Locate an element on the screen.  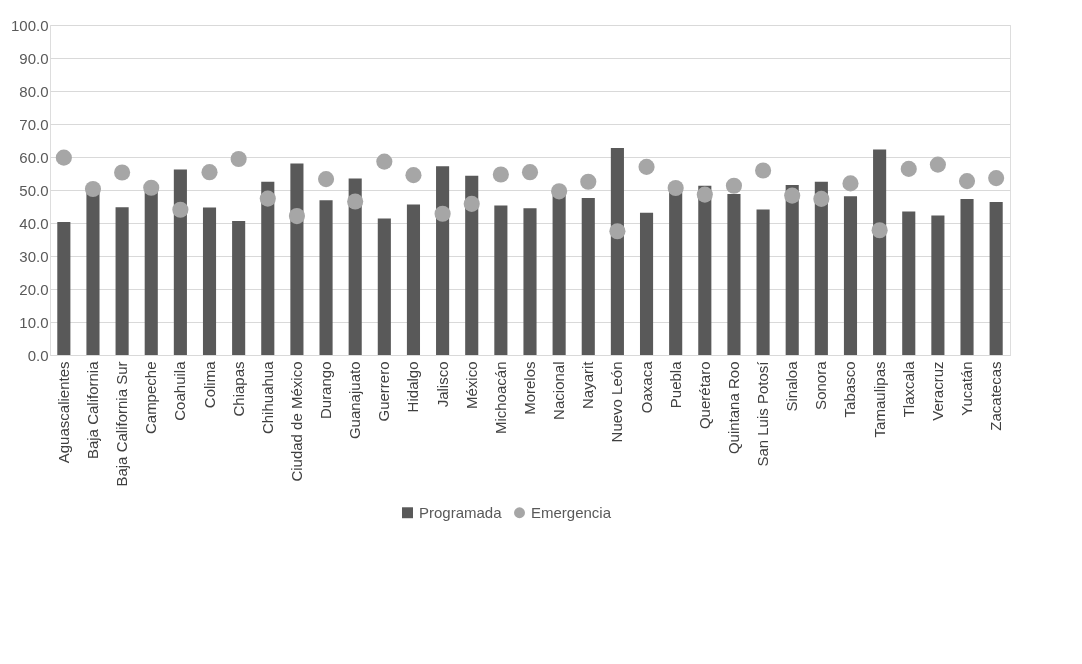
x-tick-label: Yucatán is located at coordinates (967, 388).